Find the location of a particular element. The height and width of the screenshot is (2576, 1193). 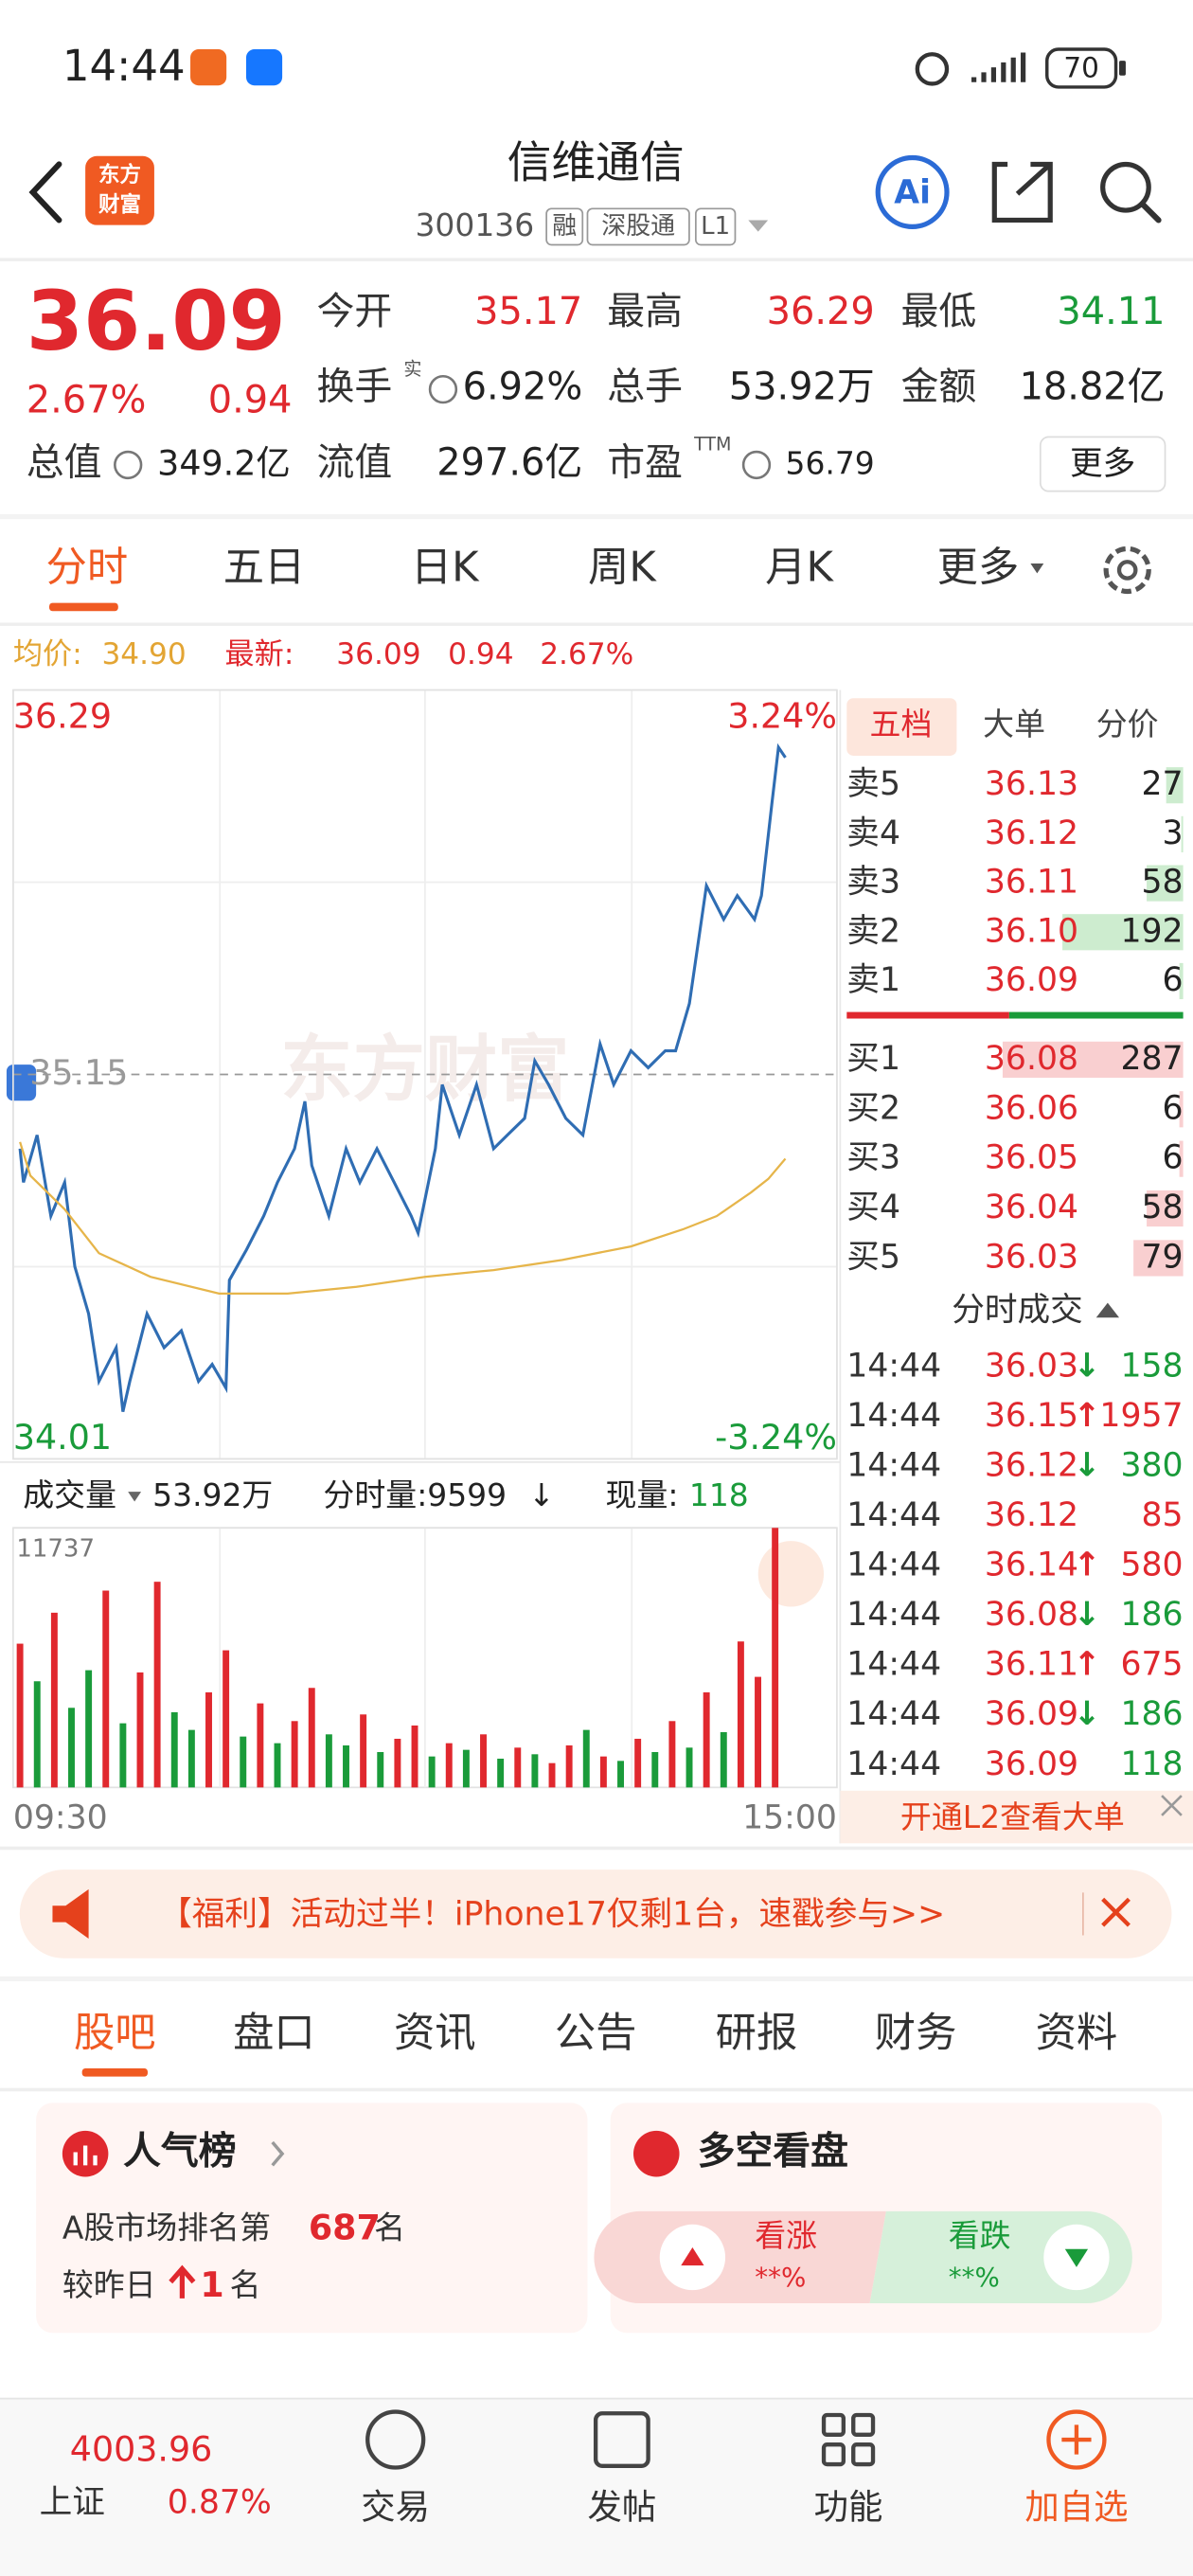

book-tab: 五档 is located at coordinates (901, 724).